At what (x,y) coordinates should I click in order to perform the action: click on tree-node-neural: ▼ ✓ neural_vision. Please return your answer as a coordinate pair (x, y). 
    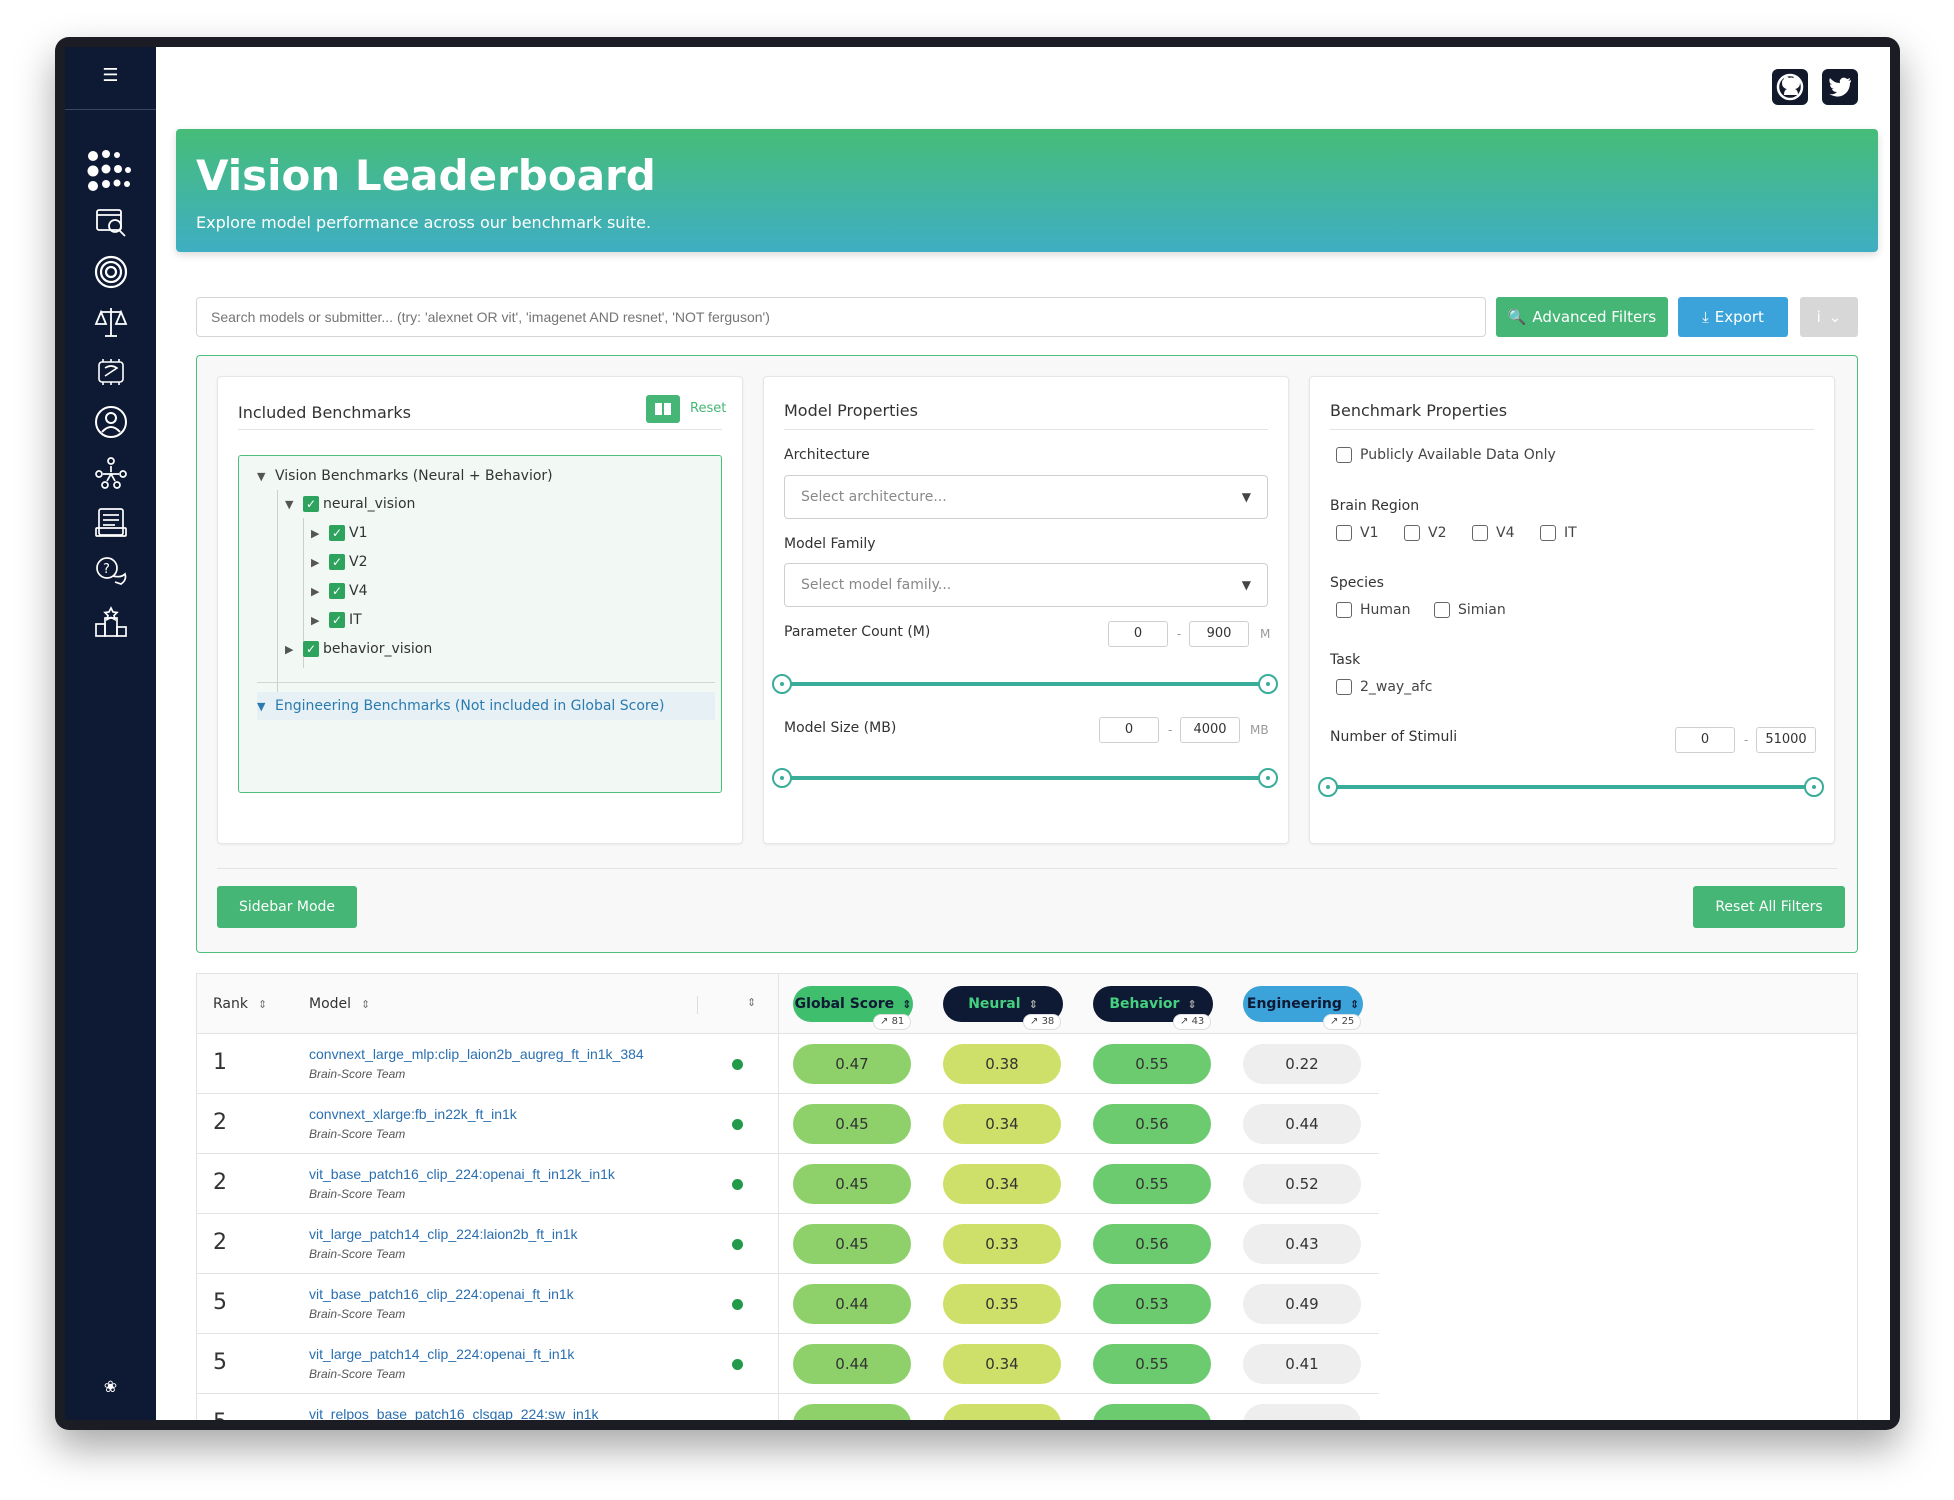
    Looking at the image, I should click on (350, 504).